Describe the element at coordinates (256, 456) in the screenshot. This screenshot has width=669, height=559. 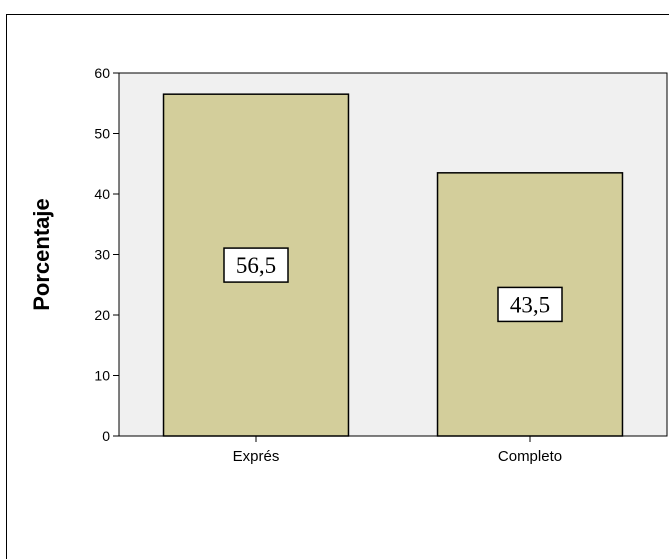
I see `x-tick-label: Exprés` at that location.